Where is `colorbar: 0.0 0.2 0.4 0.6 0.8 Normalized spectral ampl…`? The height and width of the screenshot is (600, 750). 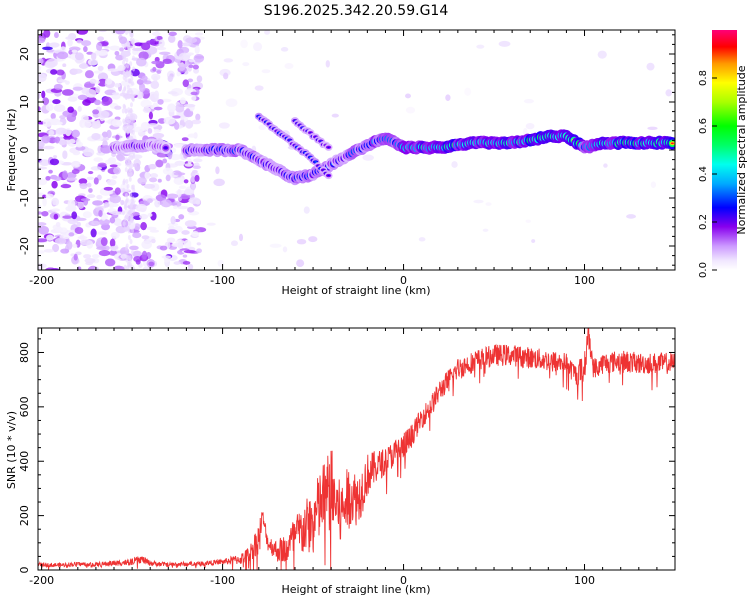 colorbar: 0.0 0.2 0.4 0.6 0.8 Normalized spectral ampl… is located at coordinates (723, 154).